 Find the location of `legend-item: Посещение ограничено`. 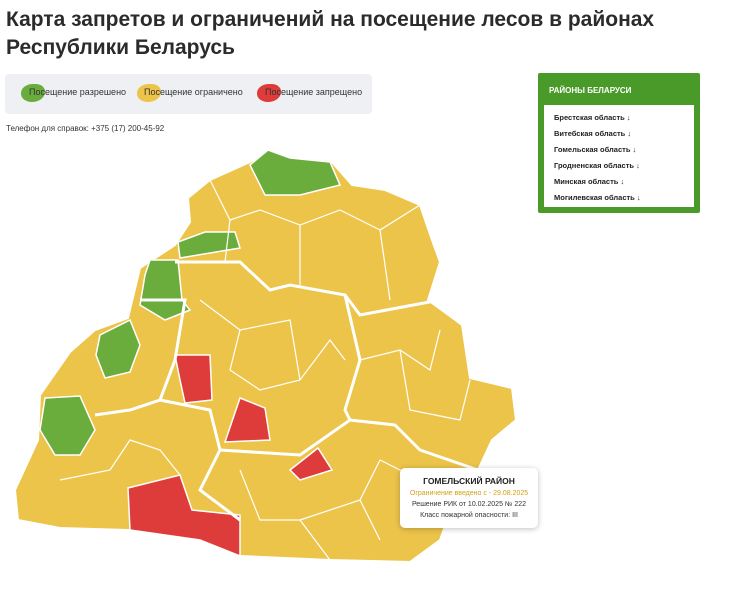

legend-item: Посещение ограничено is located at coordinates (193, 92).